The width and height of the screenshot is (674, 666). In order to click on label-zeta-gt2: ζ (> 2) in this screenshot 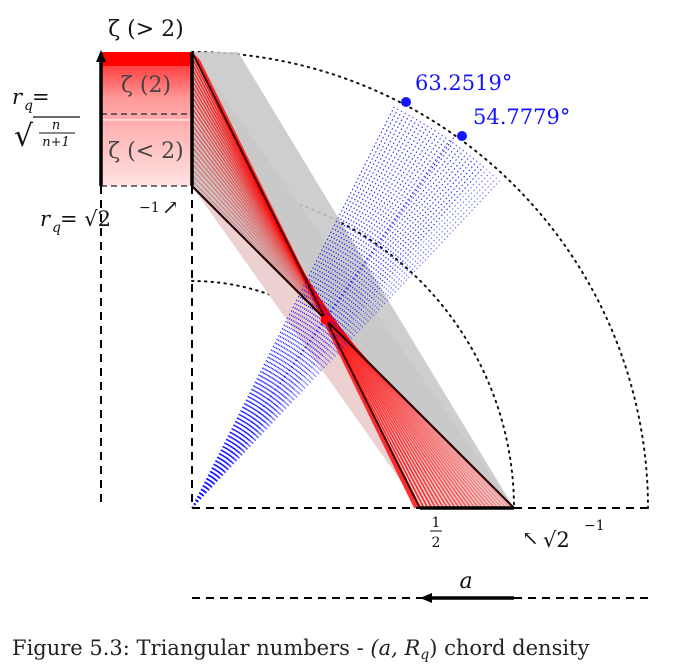, I will do `click(146, 29)`.